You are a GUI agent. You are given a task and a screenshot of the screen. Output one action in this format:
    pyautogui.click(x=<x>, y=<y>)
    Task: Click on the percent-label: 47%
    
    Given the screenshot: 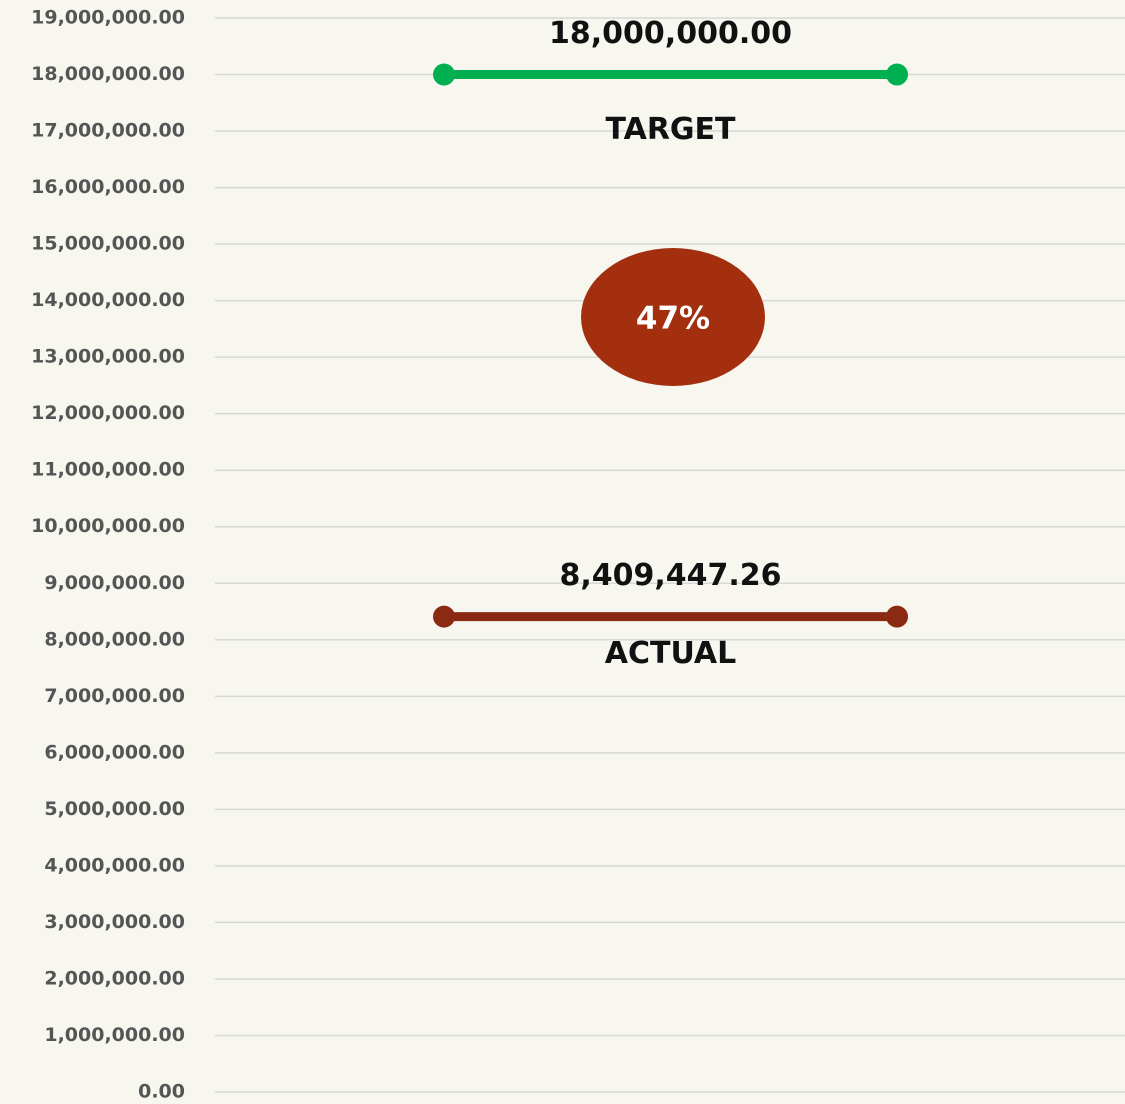 What is the action you would take?
    pyautogui.click(x=673, y=319)
    